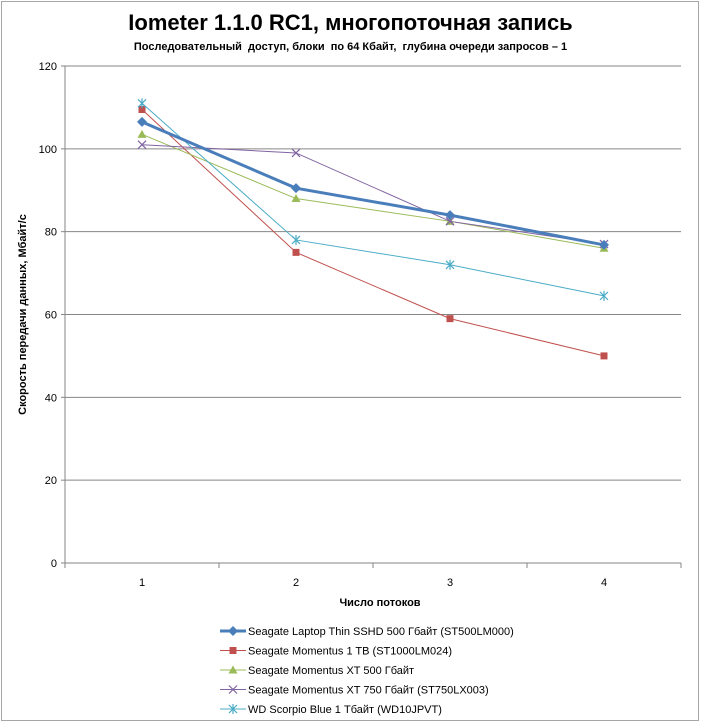 The width and height of the screenshot is (701, 723). I want to click on x-tick-label: 2, so click(296, 583).